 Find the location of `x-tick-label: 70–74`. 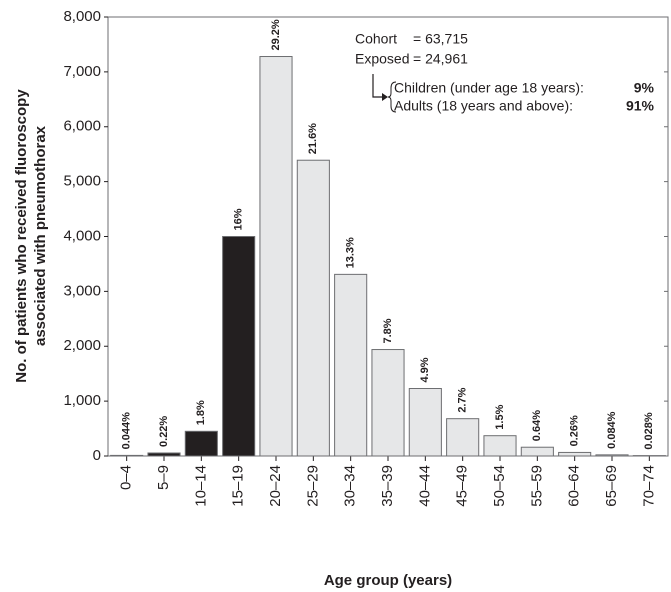

x-tick-label: 70–74 is located at coordinates (648, 486).